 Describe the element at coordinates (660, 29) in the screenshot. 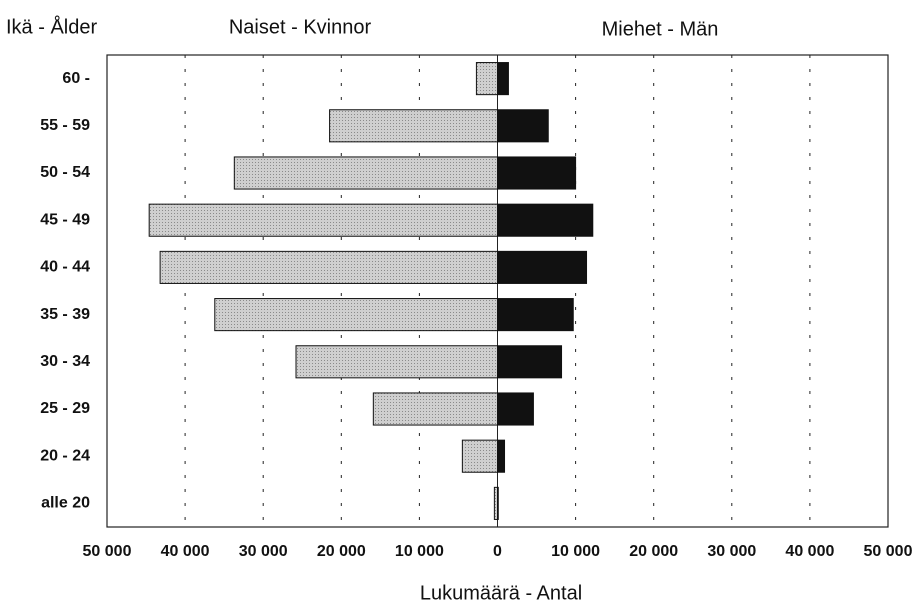

I see `legend-right: Miehet - Män` at that location.